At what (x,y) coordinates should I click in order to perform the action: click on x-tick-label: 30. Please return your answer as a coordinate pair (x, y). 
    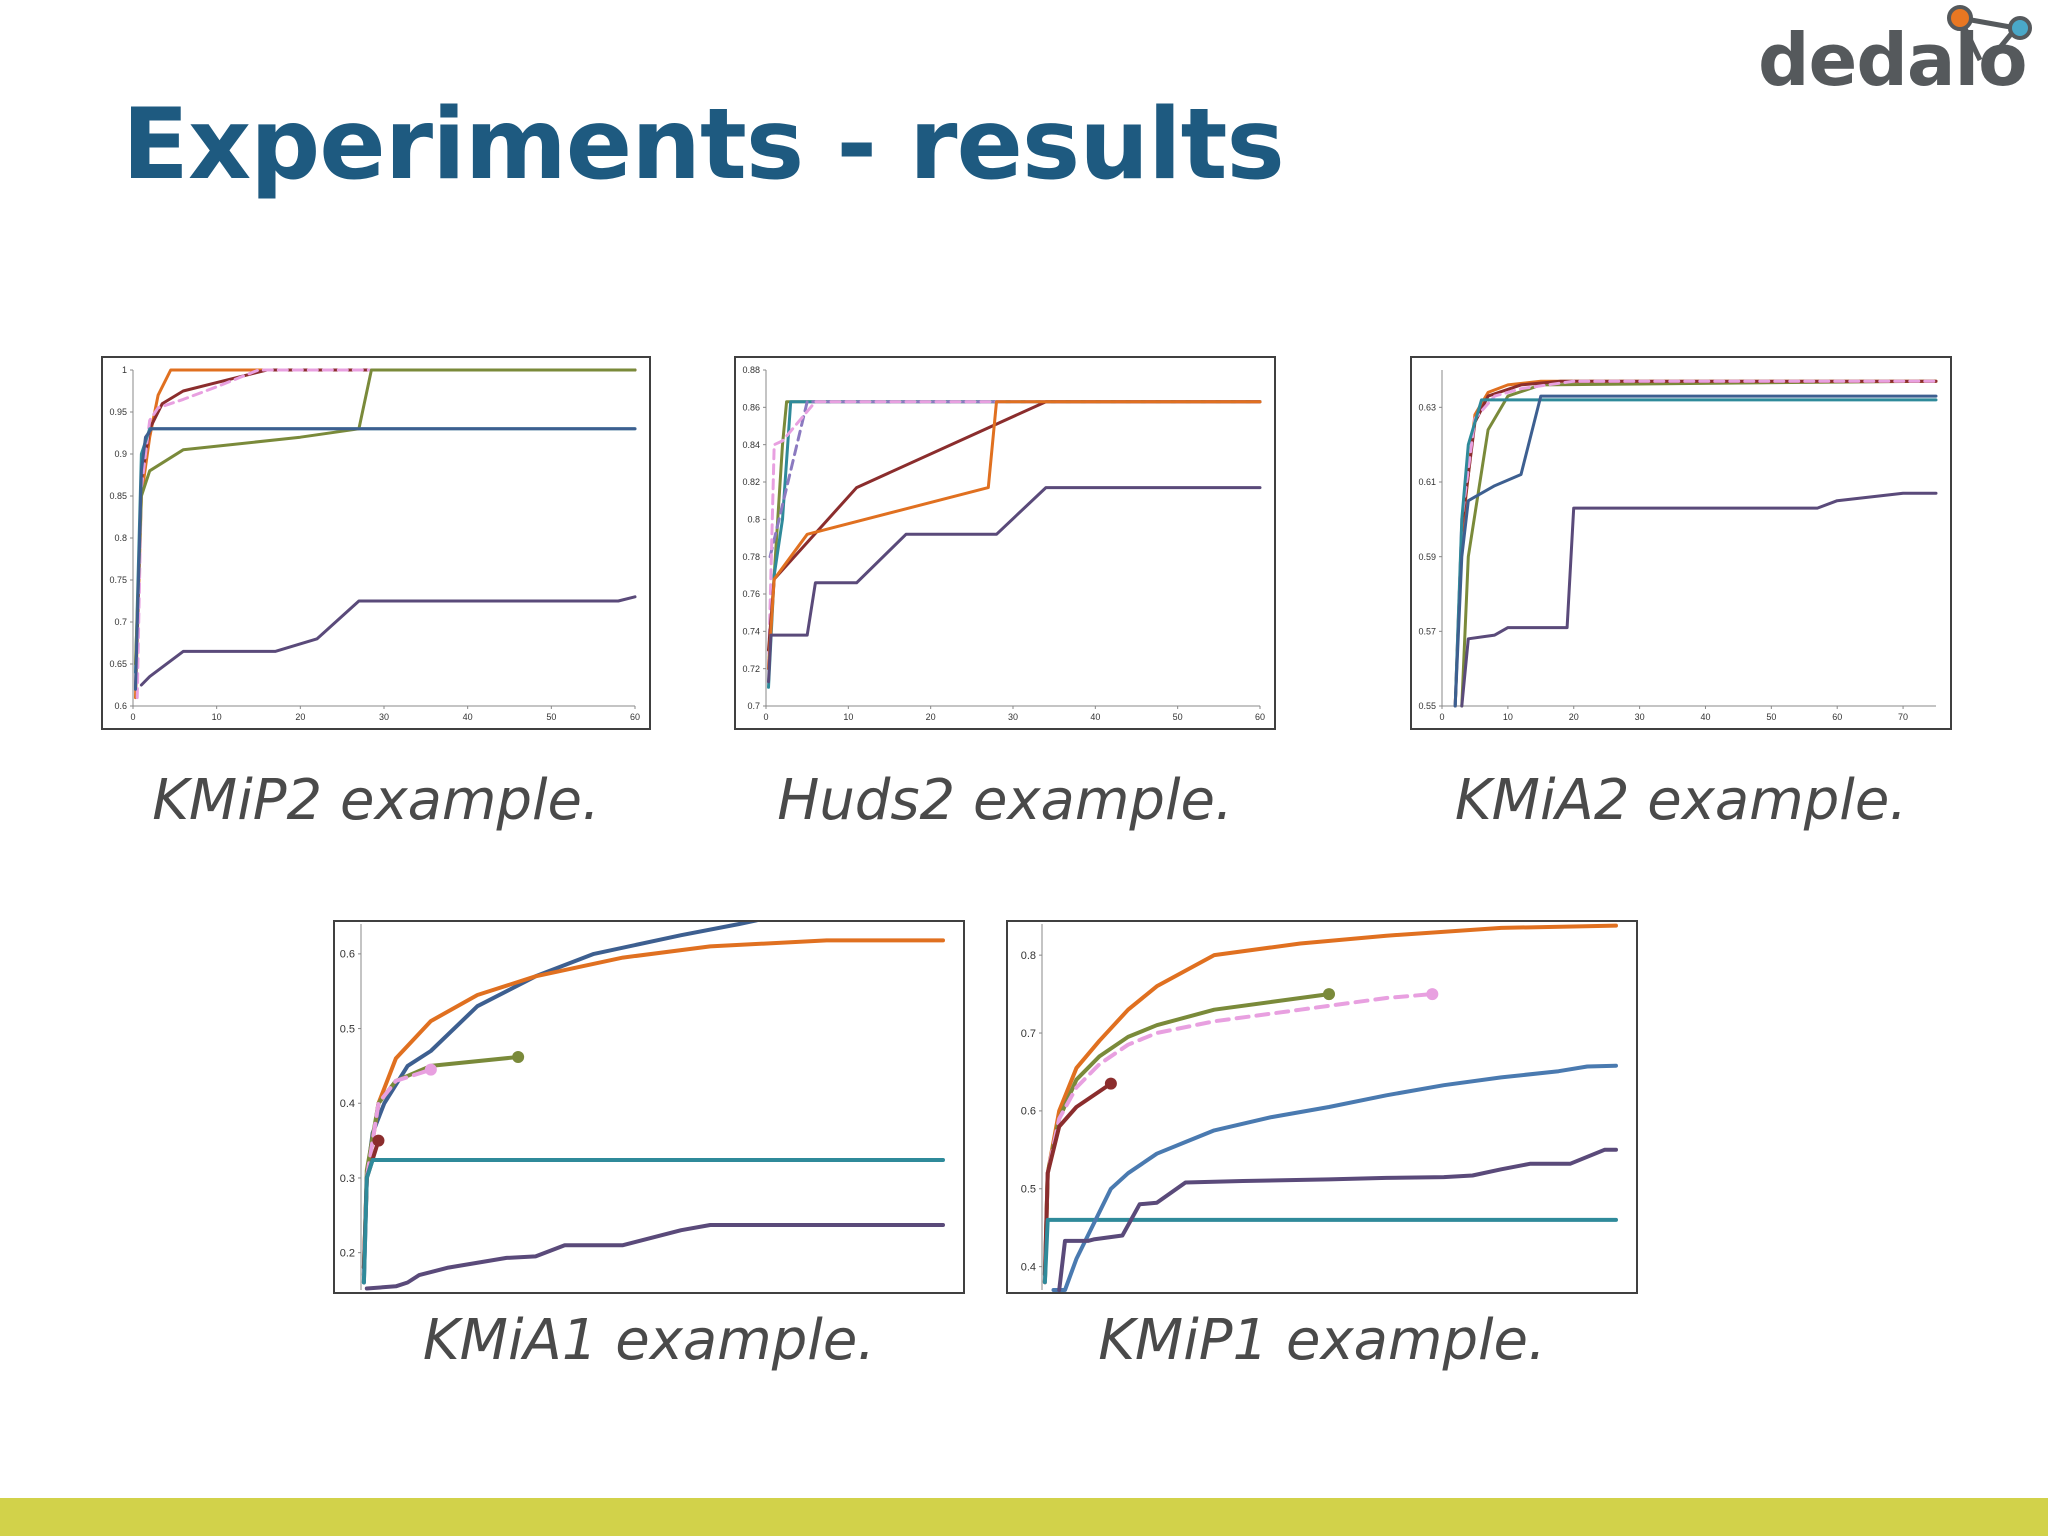
    Looking at the image, I should click on (384, 717).